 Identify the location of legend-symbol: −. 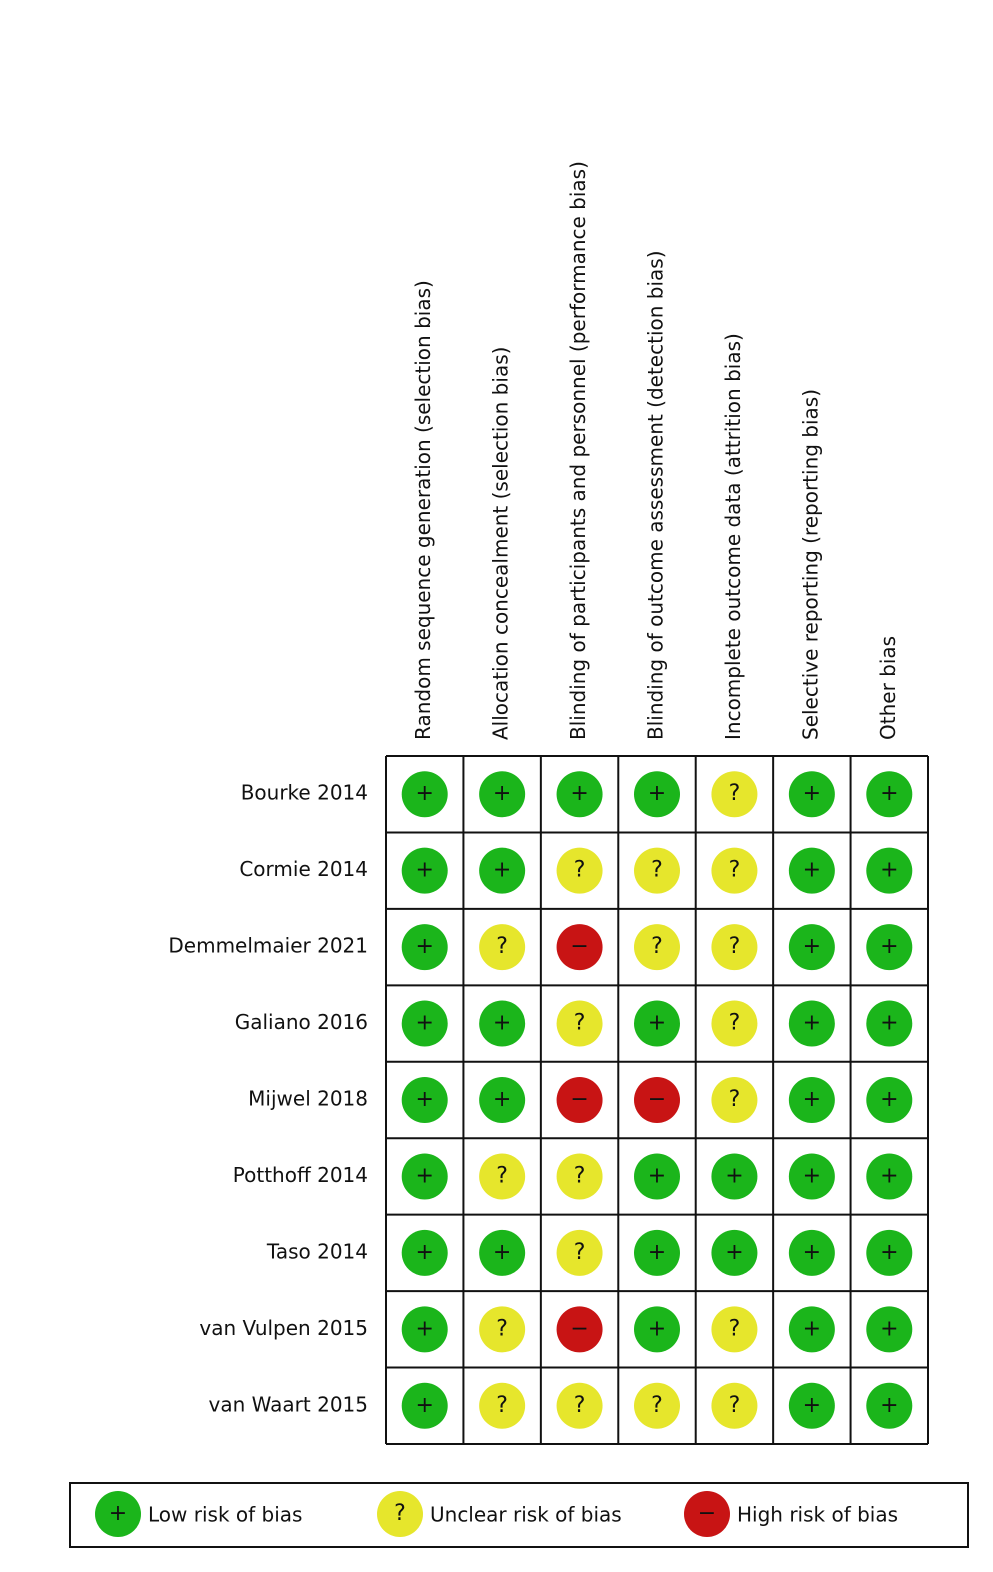
(707, 1513).